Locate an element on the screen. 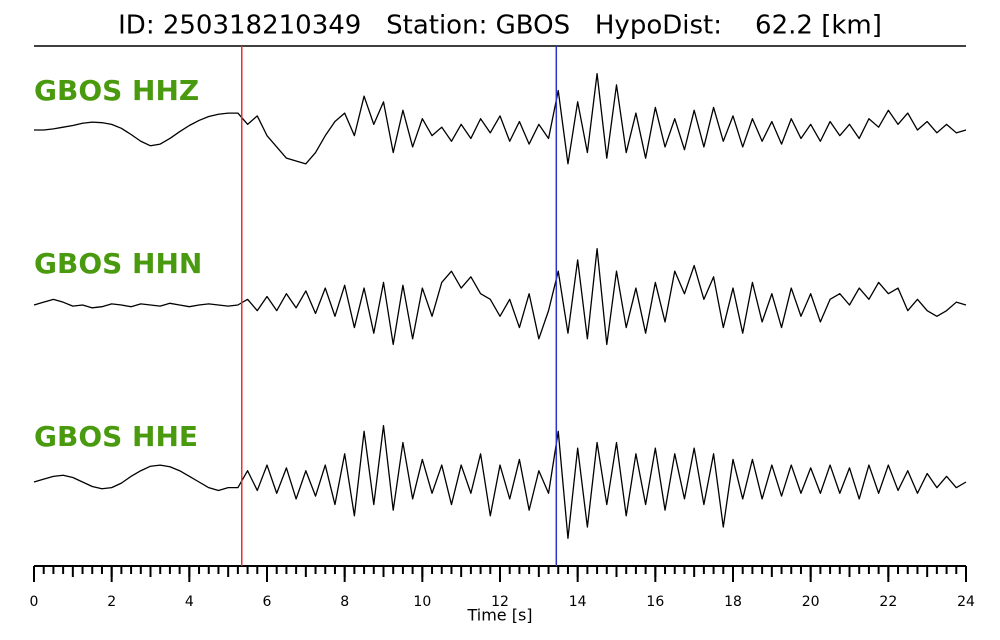 The height and width of the screenshot is (640, 1000). x-tick-label: 2 is located at coordinates (111, 602).